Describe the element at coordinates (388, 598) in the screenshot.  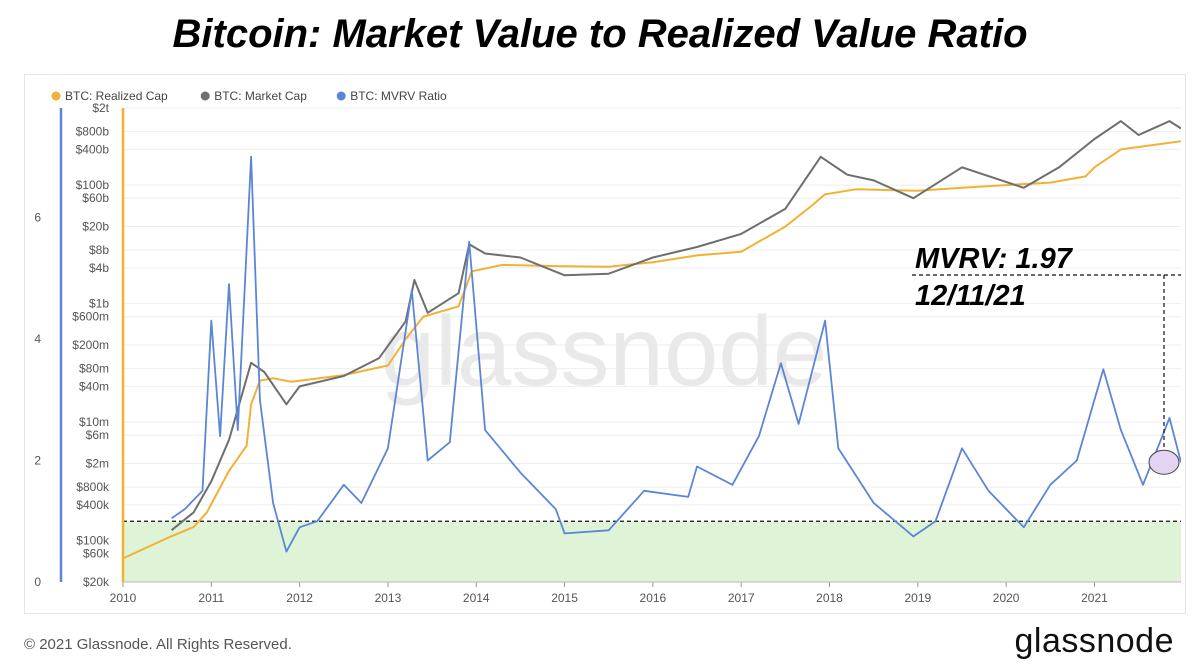
I see `x-tick-label: 2013` at that location.